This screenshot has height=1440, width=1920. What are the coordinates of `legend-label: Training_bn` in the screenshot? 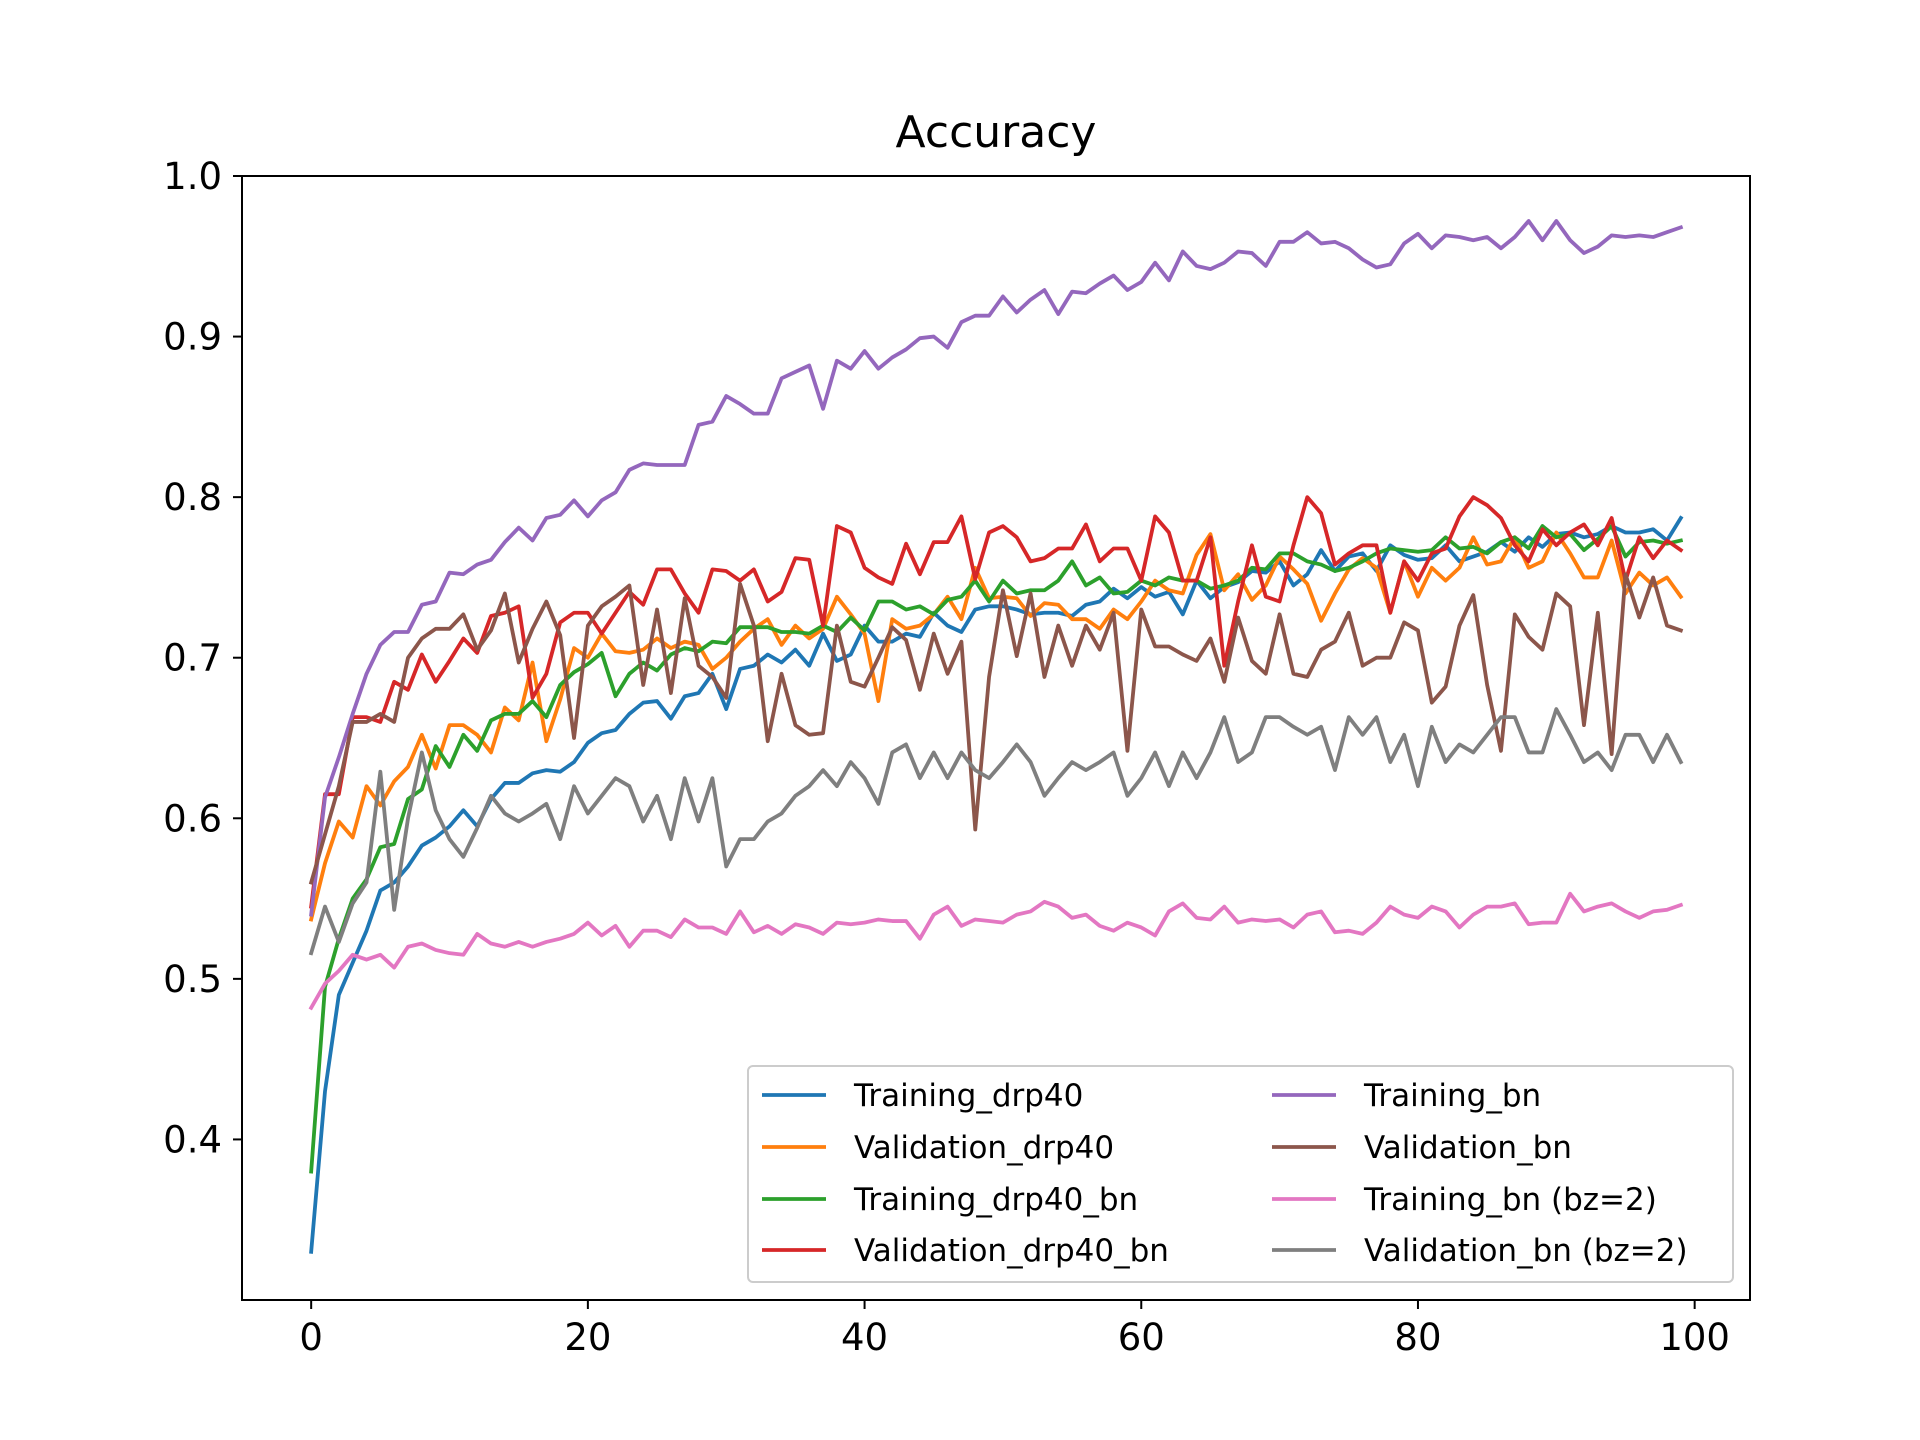 It's located at (1452, 1096).